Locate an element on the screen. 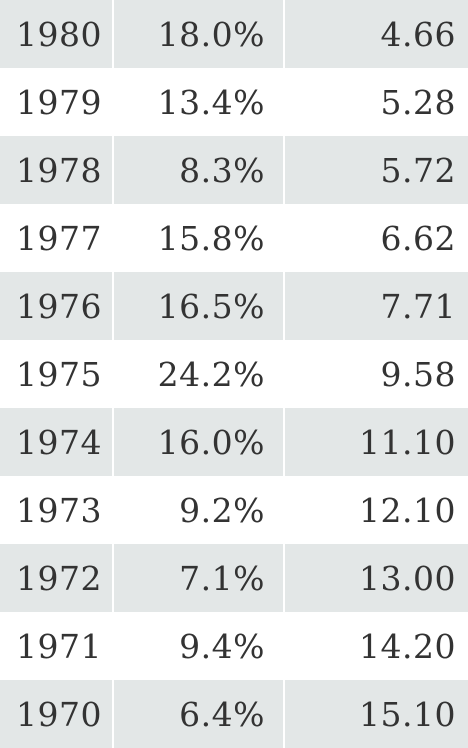 The width and height of the screenshot is (468, 748). table-row: 1976 16.5% 7.71 is located at coordinates (234, 306).